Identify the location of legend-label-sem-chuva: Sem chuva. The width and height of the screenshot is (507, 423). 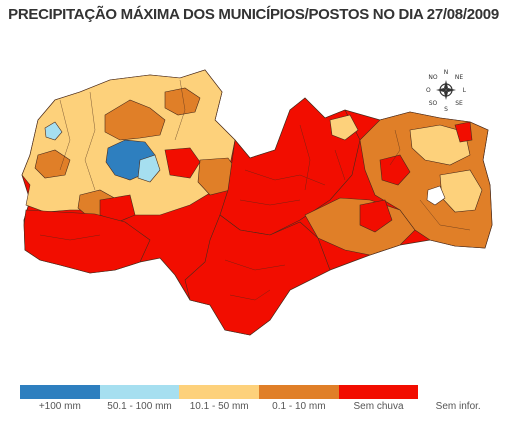
(378, 406).